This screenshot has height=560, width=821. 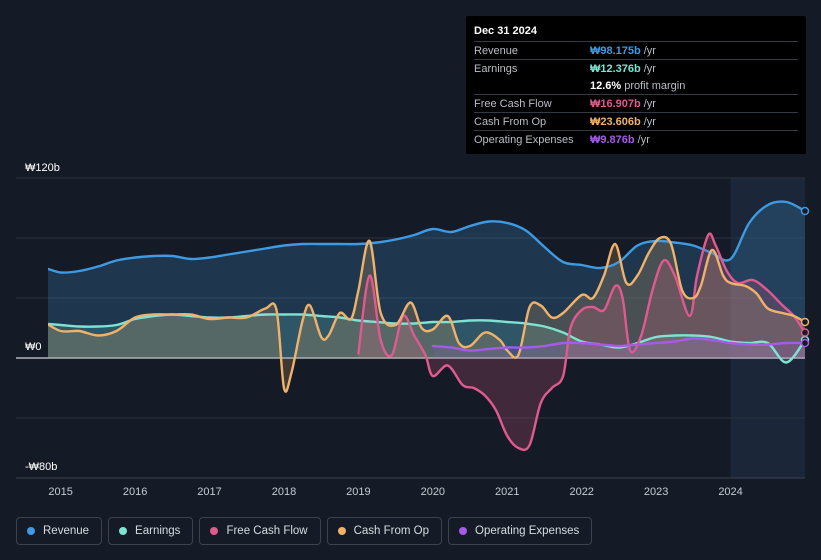 What do you see at coordinates (507, 492) in the screenshot?
I see `x-tick-label: 2021` at bounding box center [507, 492].